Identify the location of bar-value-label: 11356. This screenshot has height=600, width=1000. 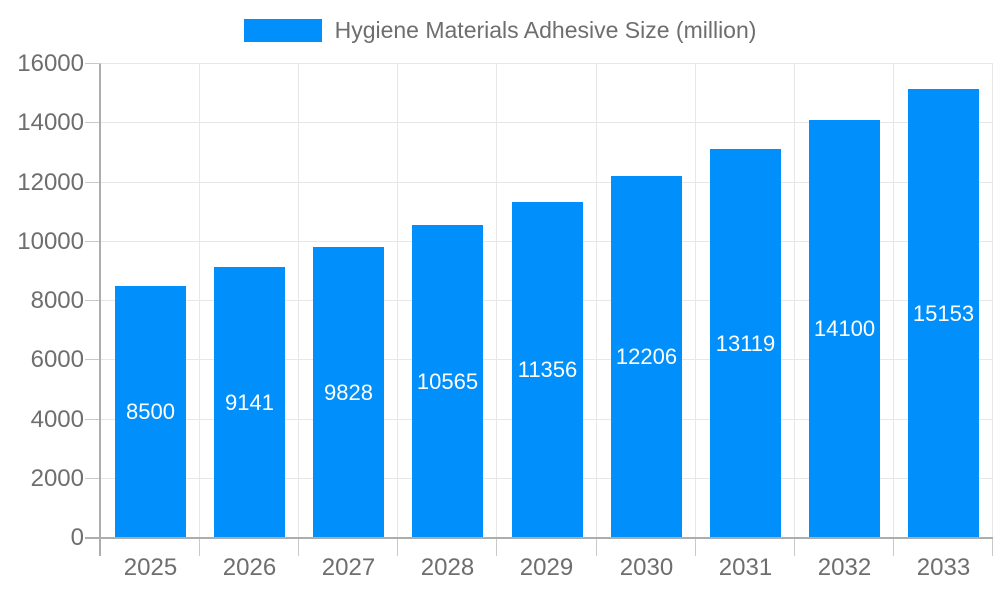
(547, 369).